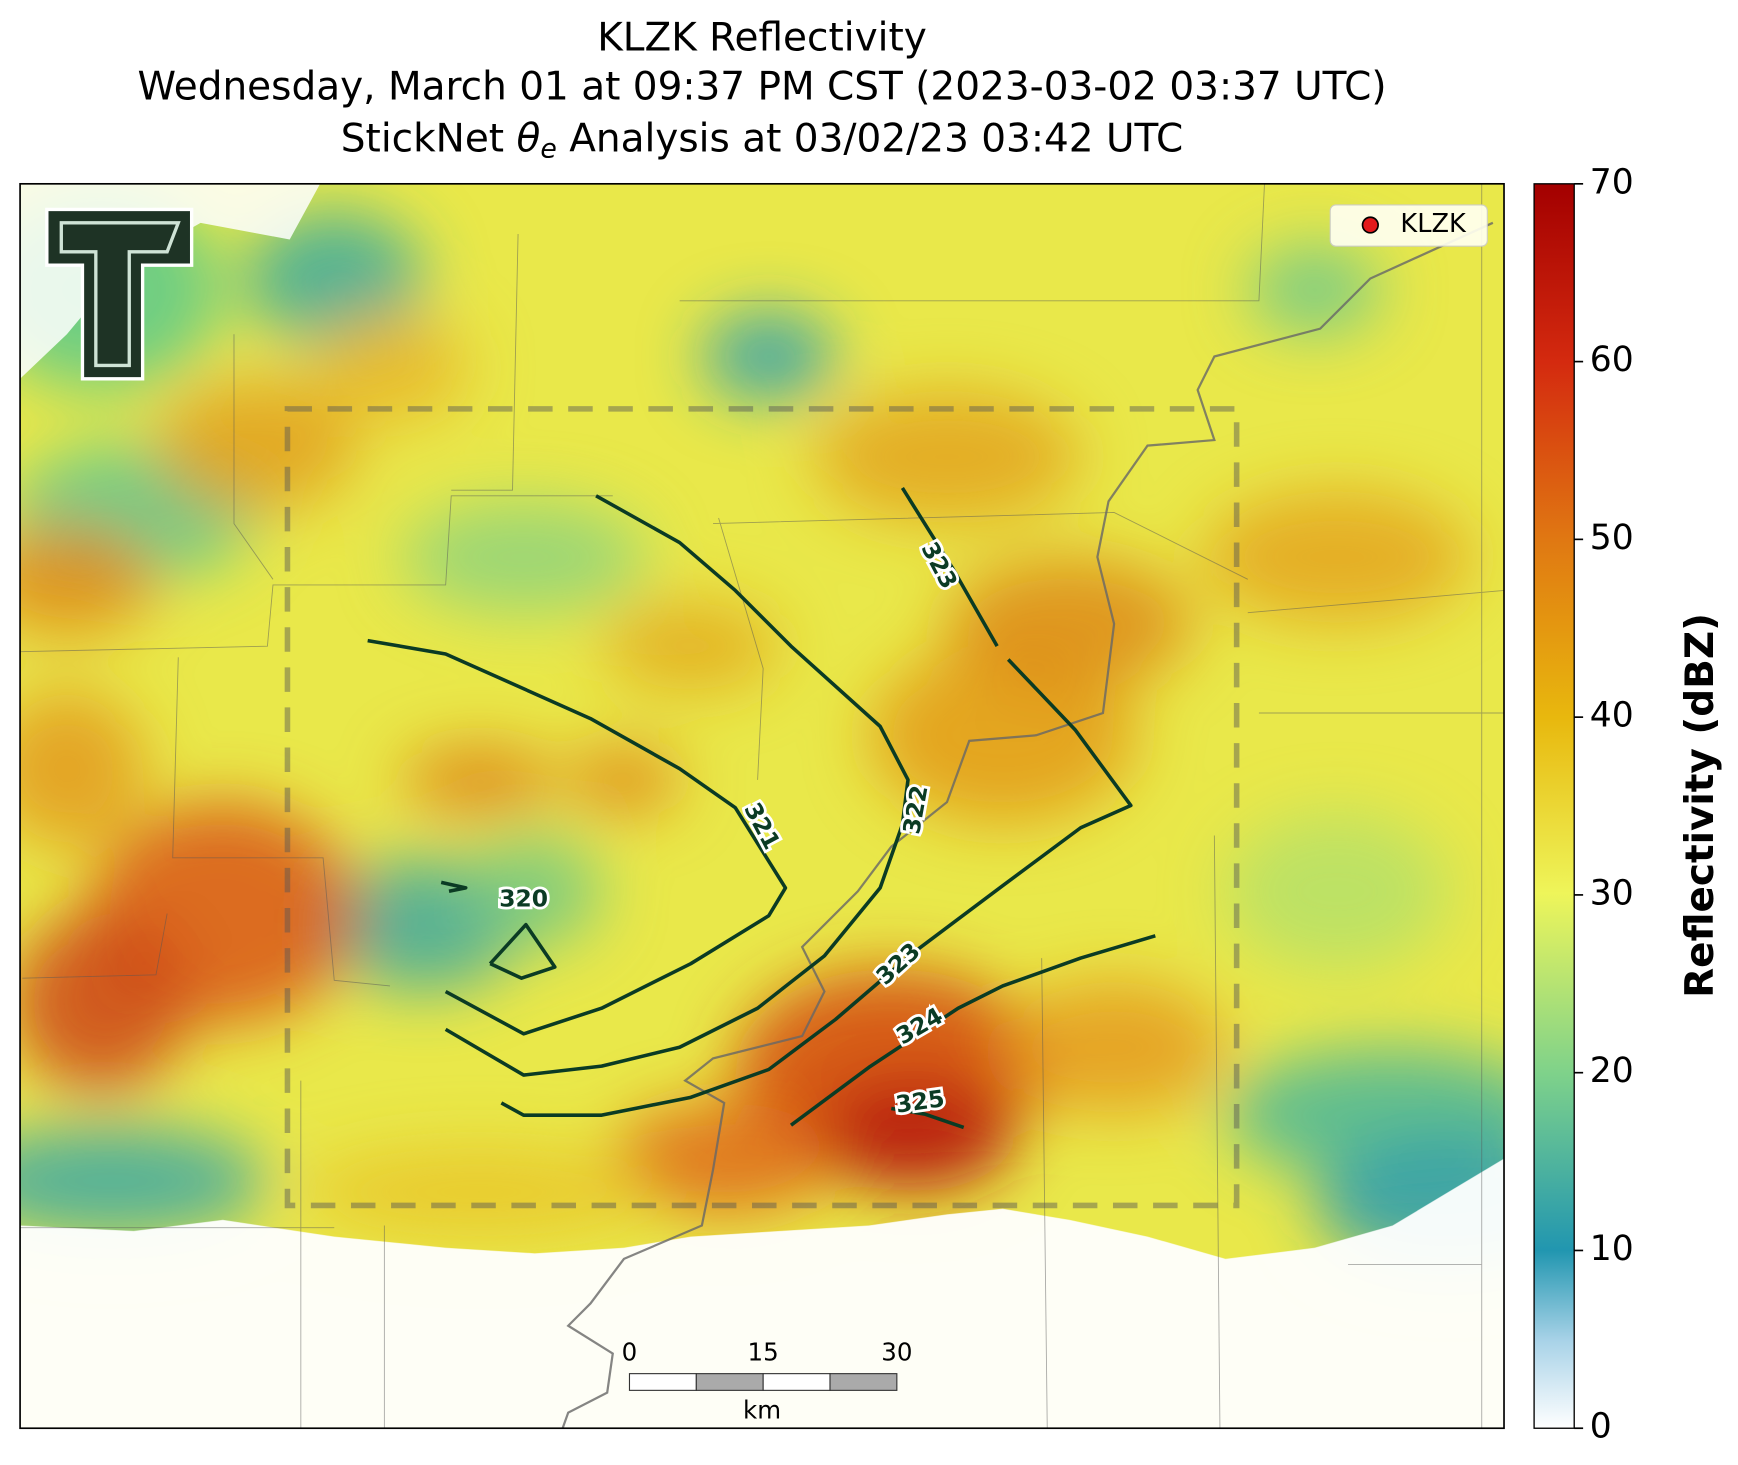 This screenshot has height=1465, width=1738. What do you see at coordinates (1370, 225) in the screenshot?
I see `legend-marker` at bounding box center [1370, 225].